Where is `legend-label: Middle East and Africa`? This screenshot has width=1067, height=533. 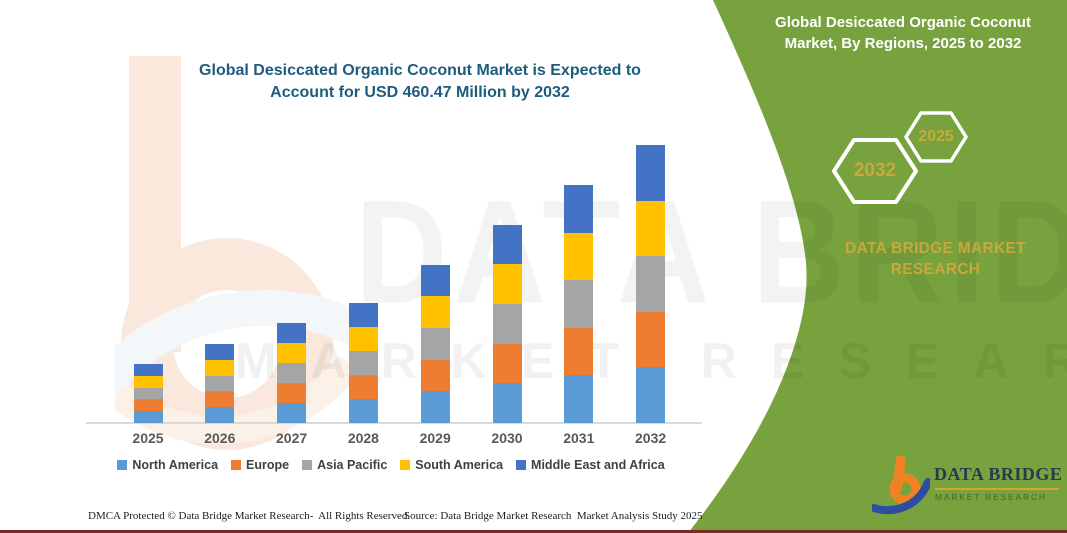
legend-label: Middle East and Africa is located at coordinates (598, 465).